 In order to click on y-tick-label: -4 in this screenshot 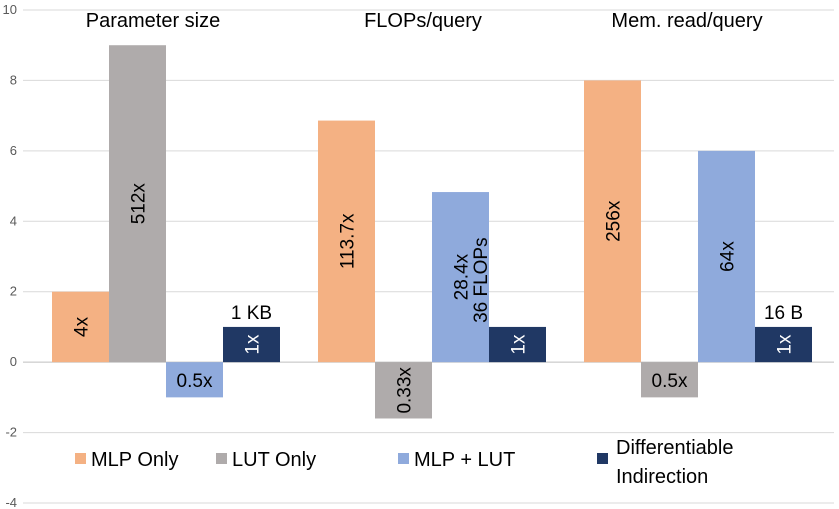, I will do `click(11, 502)`.